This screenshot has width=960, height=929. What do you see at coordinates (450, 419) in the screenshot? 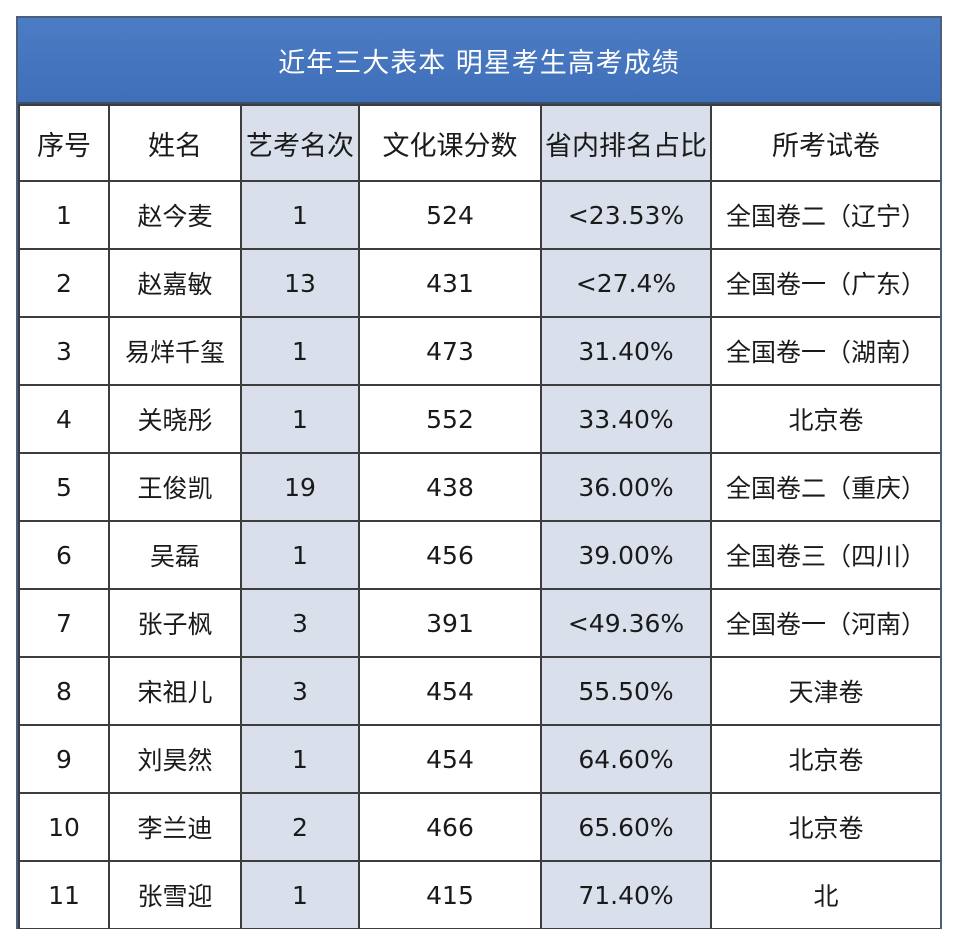
I see `cell-culture-score: 552` at bounding box center [450, 419].